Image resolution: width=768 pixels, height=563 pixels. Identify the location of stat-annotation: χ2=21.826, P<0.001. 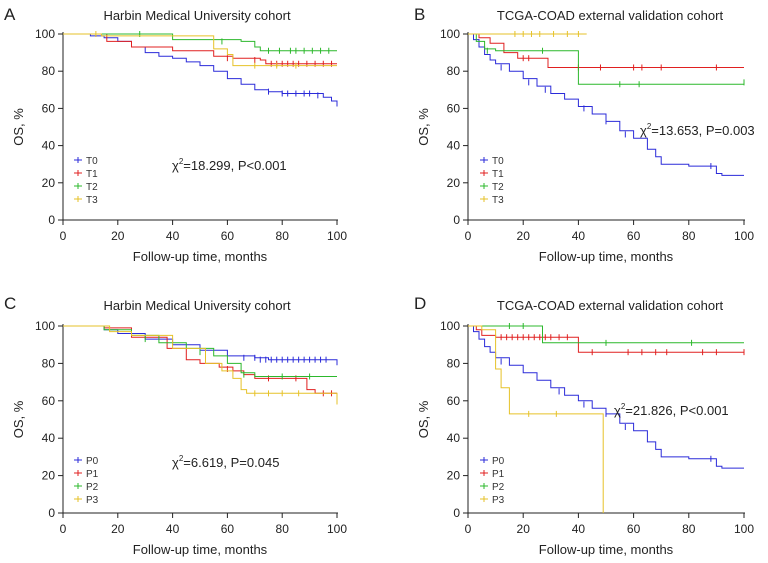
(671, 410).